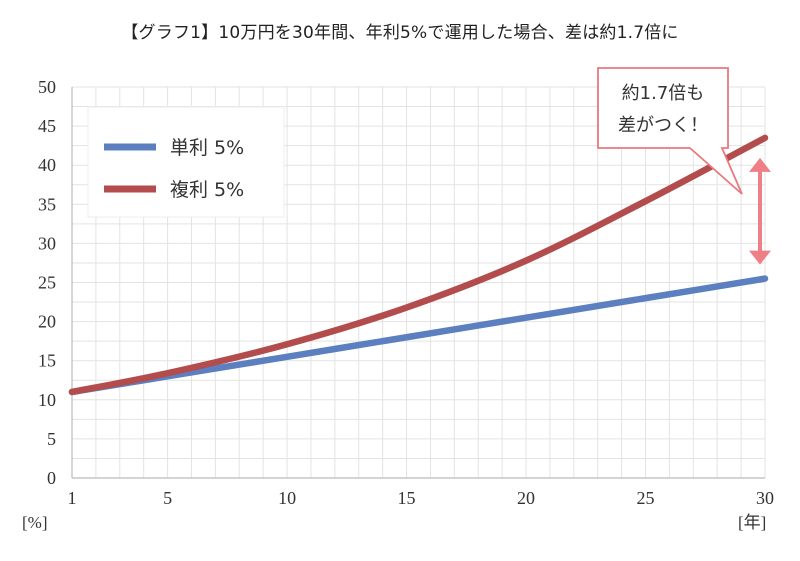 Image resolution: width=800 pixels, height=561 pixels. Describe the element at coordinates (47, 400) in the screenshot. I see `y-tick-label: 10` at that location.